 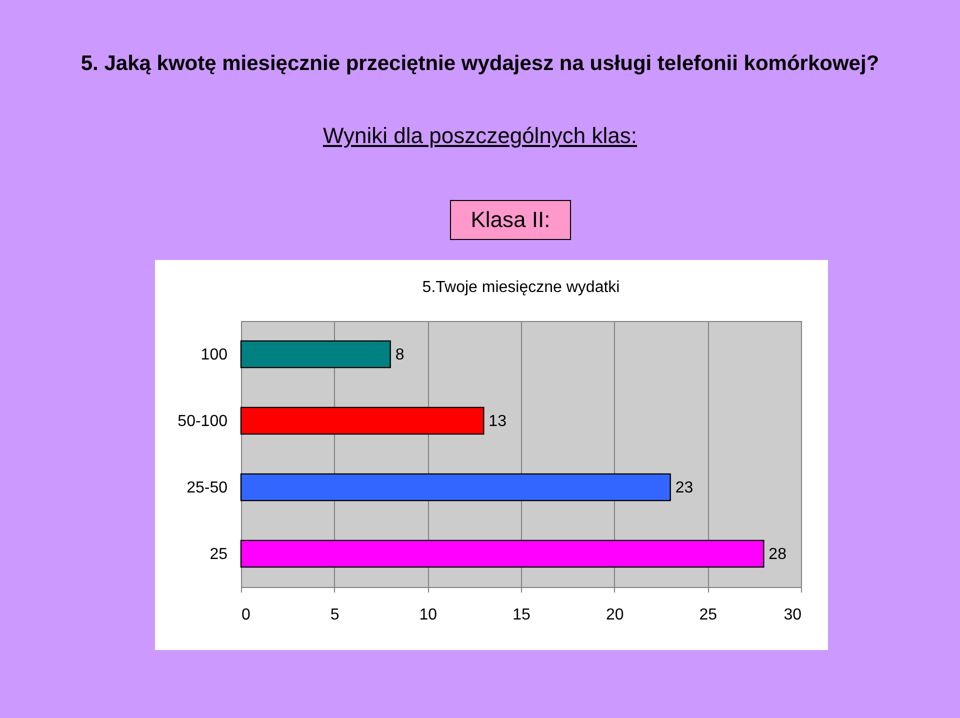 What do you see at coordinates (521, 615) in the screenshot?
I see `x-tick-label: 15` at bounding box center [521, 615].